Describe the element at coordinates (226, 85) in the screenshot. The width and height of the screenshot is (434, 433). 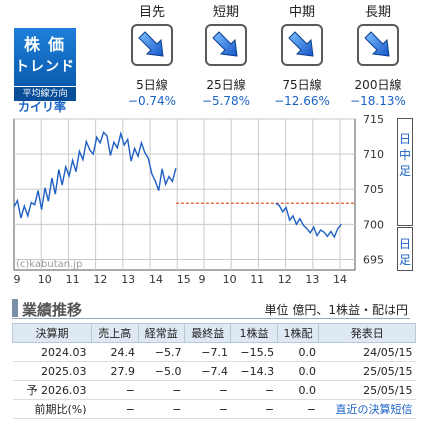
I see `moving-average-label: 25日線` at that location.